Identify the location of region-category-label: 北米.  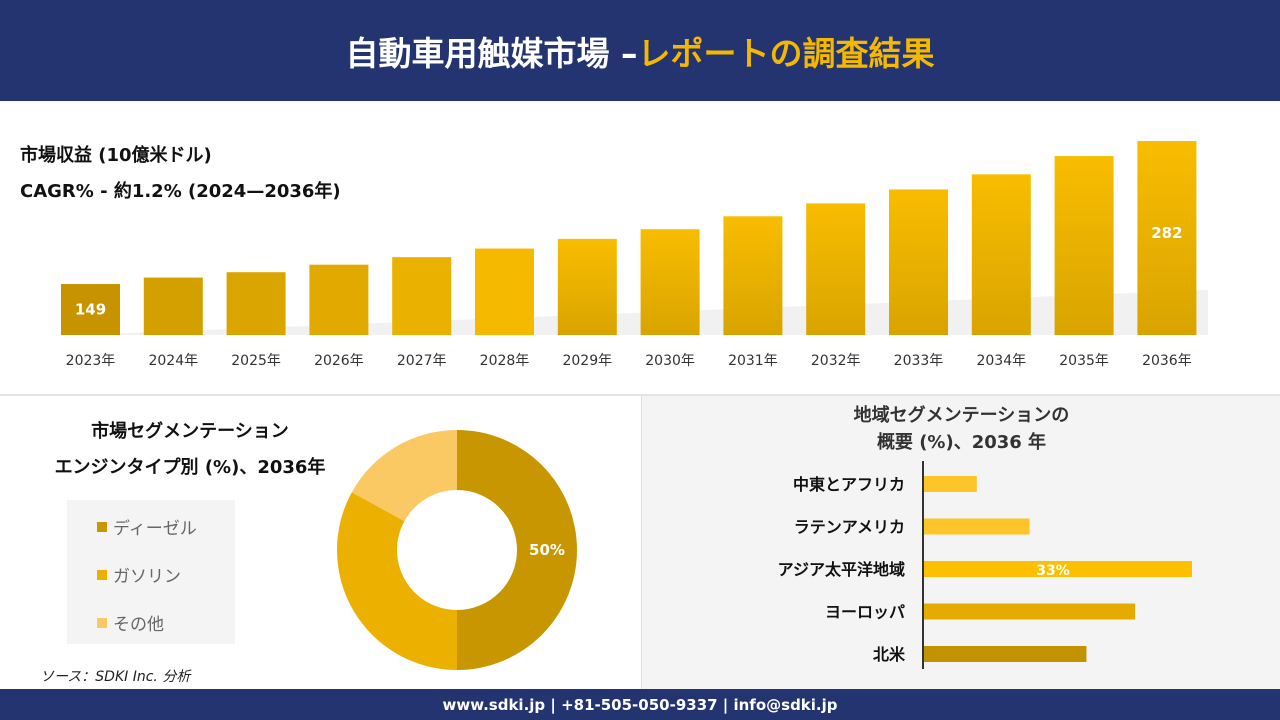
(889, 654).